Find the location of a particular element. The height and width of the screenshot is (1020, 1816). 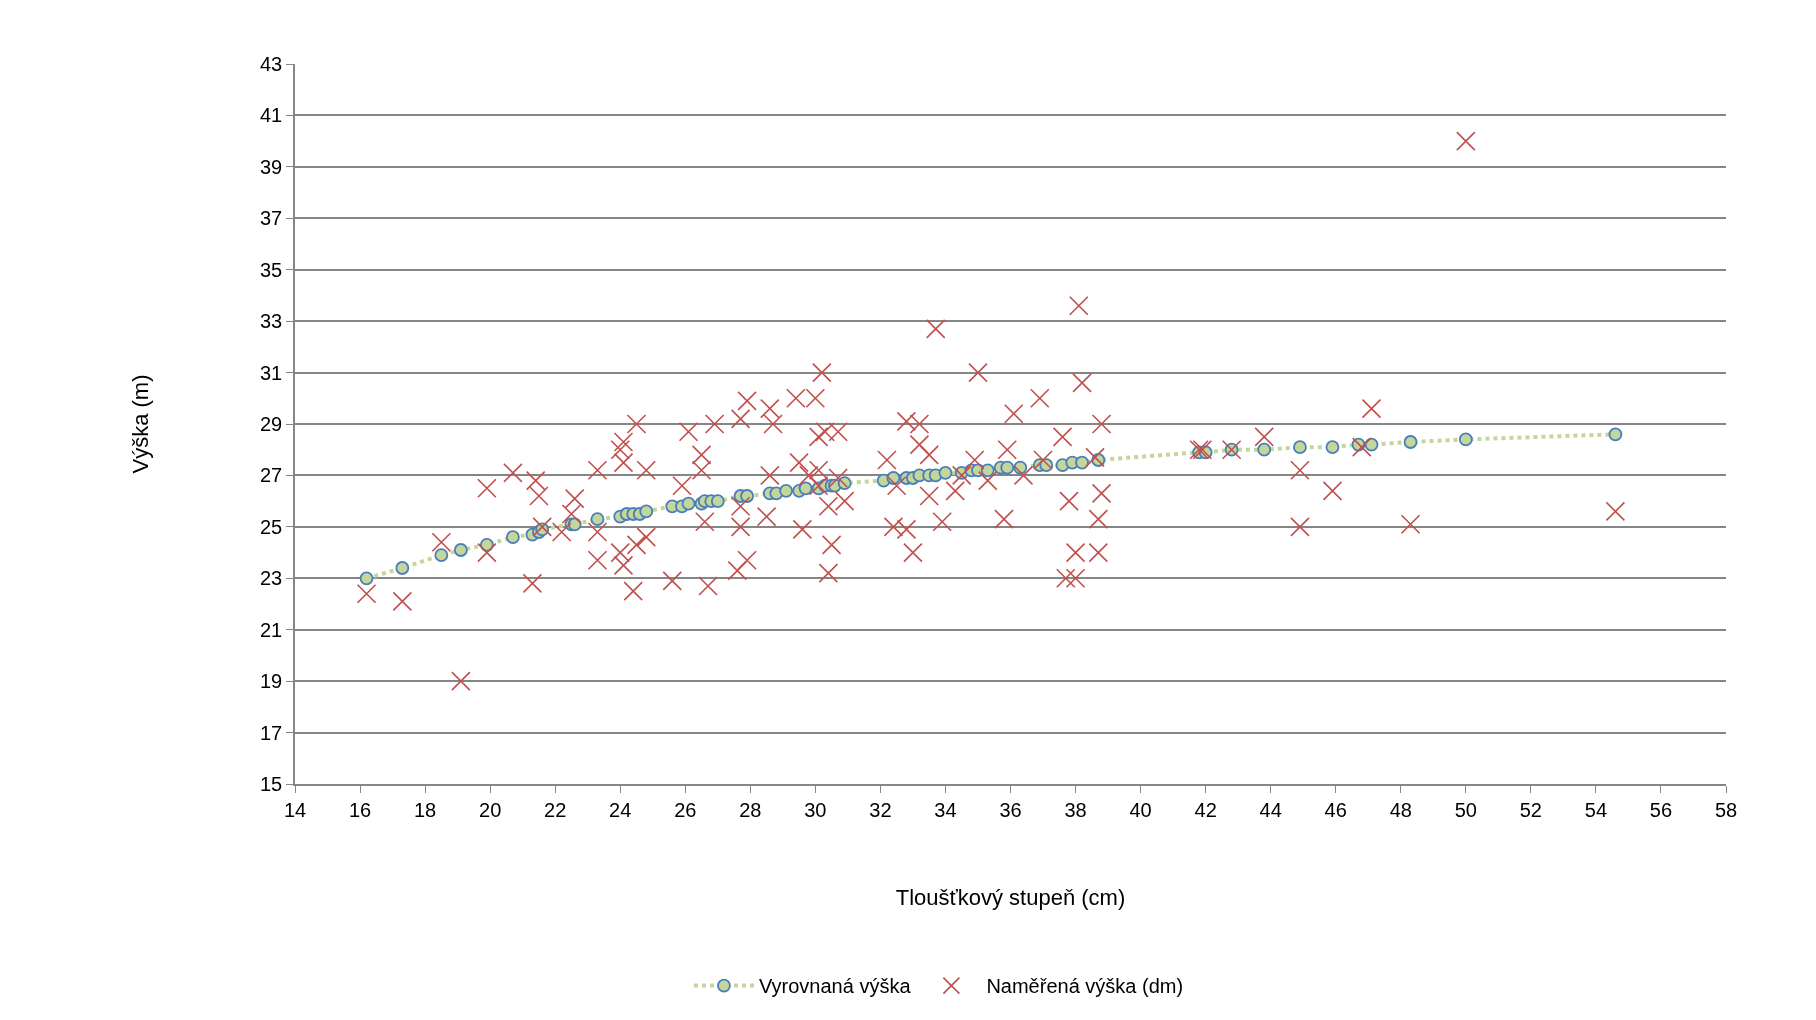

x-tick-label: 36 is located at coordinates (1010, 809).